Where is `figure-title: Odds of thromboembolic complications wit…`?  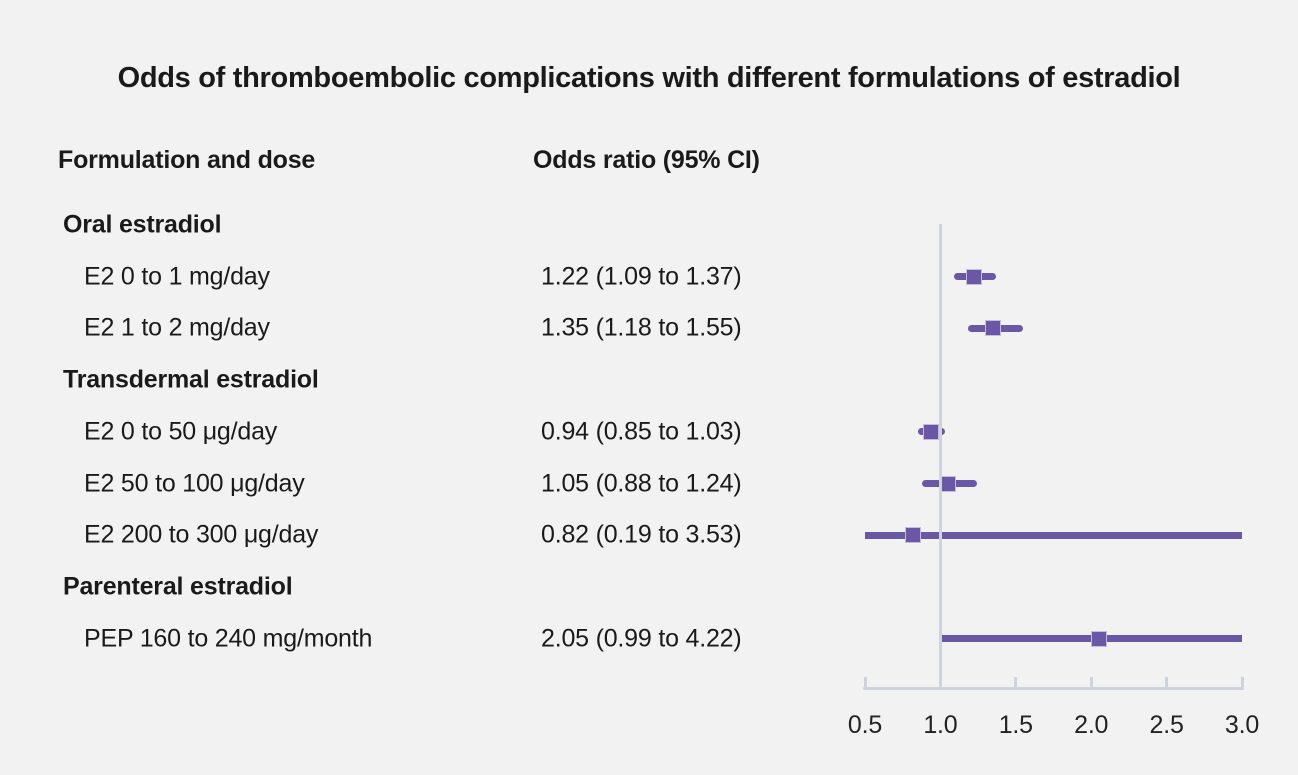 figure-title: Odds of thromboembolic complications wit… is located at coordinates (649, 78).